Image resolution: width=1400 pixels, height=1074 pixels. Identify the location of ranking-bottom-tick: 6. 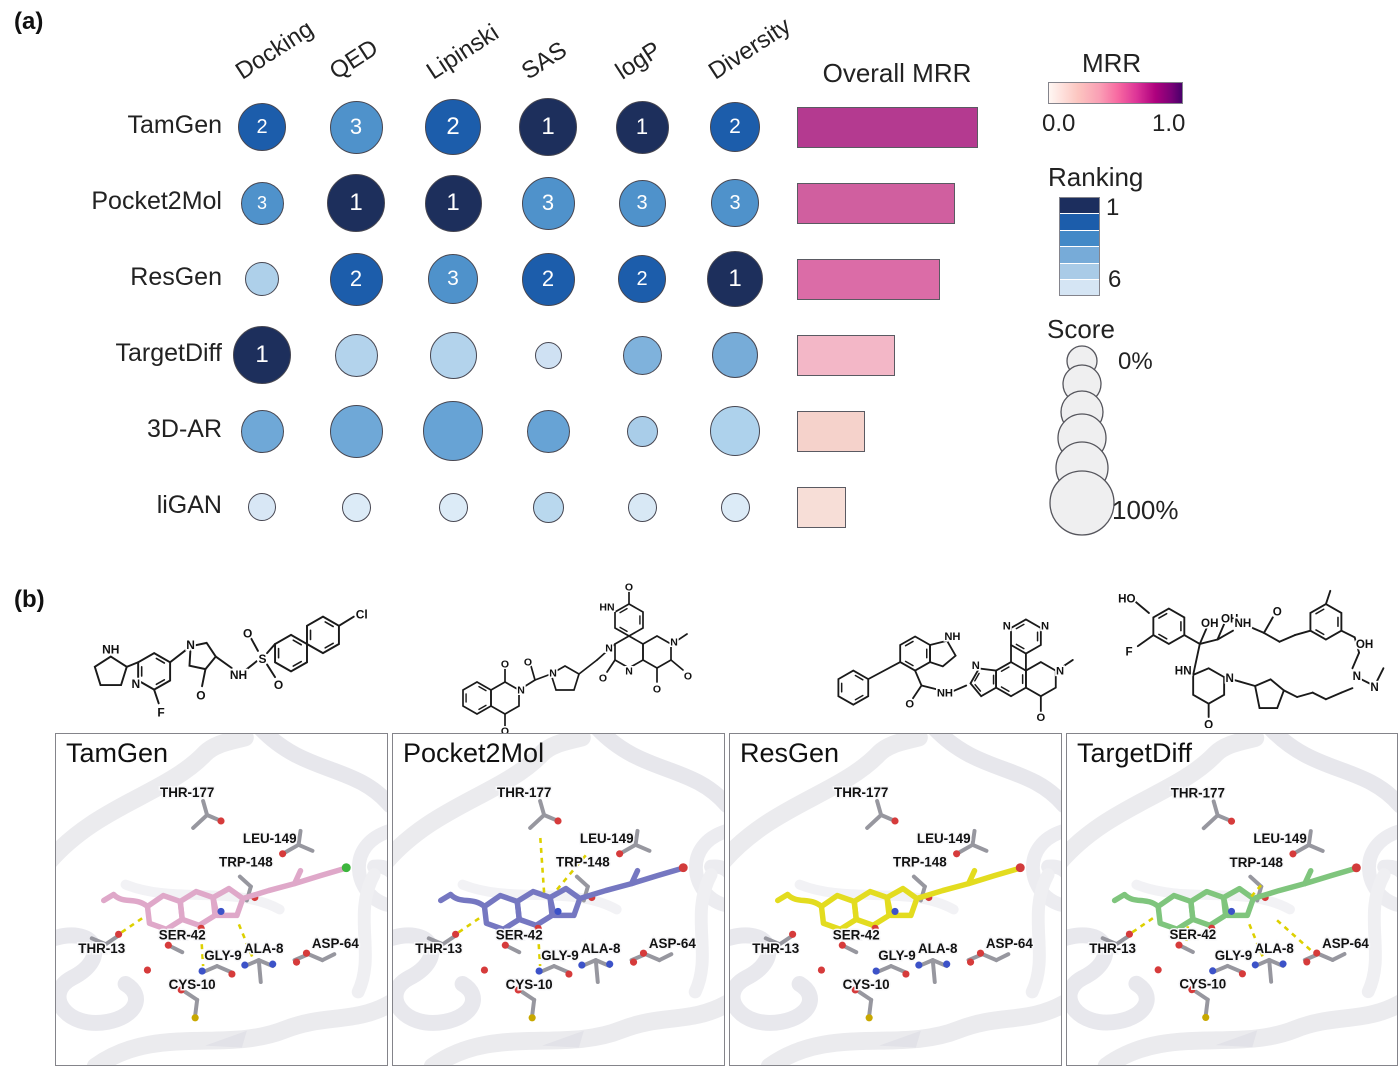
(1115, 279).